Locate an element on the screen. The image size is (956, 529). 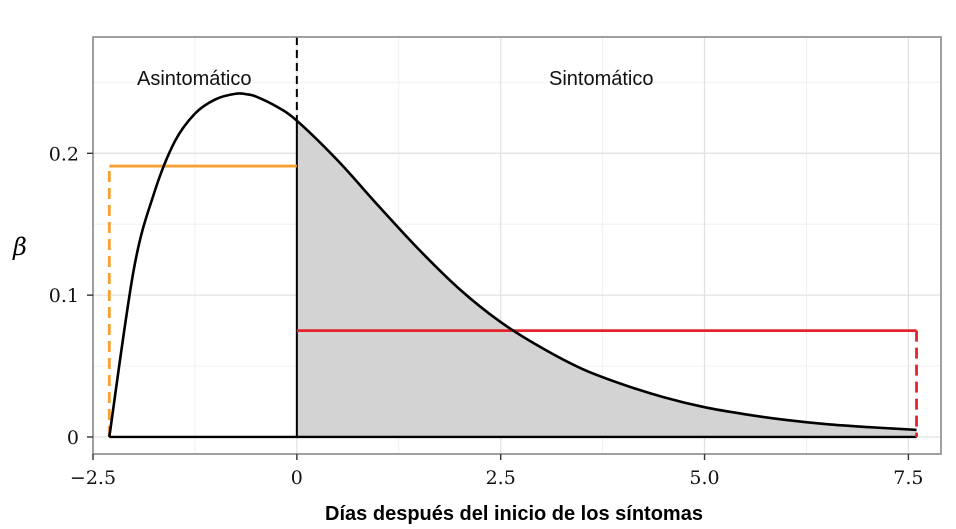
region-label-asymptomatic: Asintomático is located at coordinates (194, 79).